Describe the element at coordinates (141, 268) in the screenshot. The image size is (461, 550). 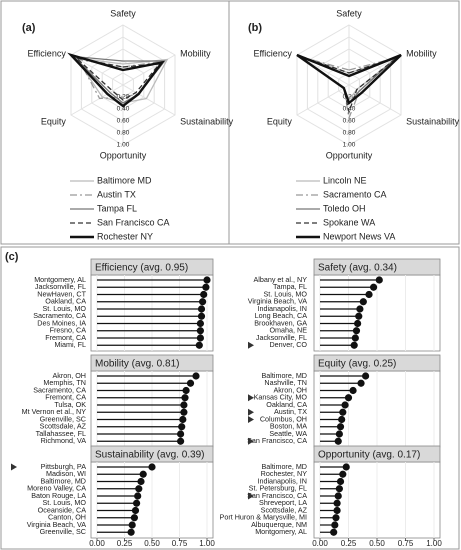
I see `panel-title: Efficiency (avg. 0.95)` at that location.